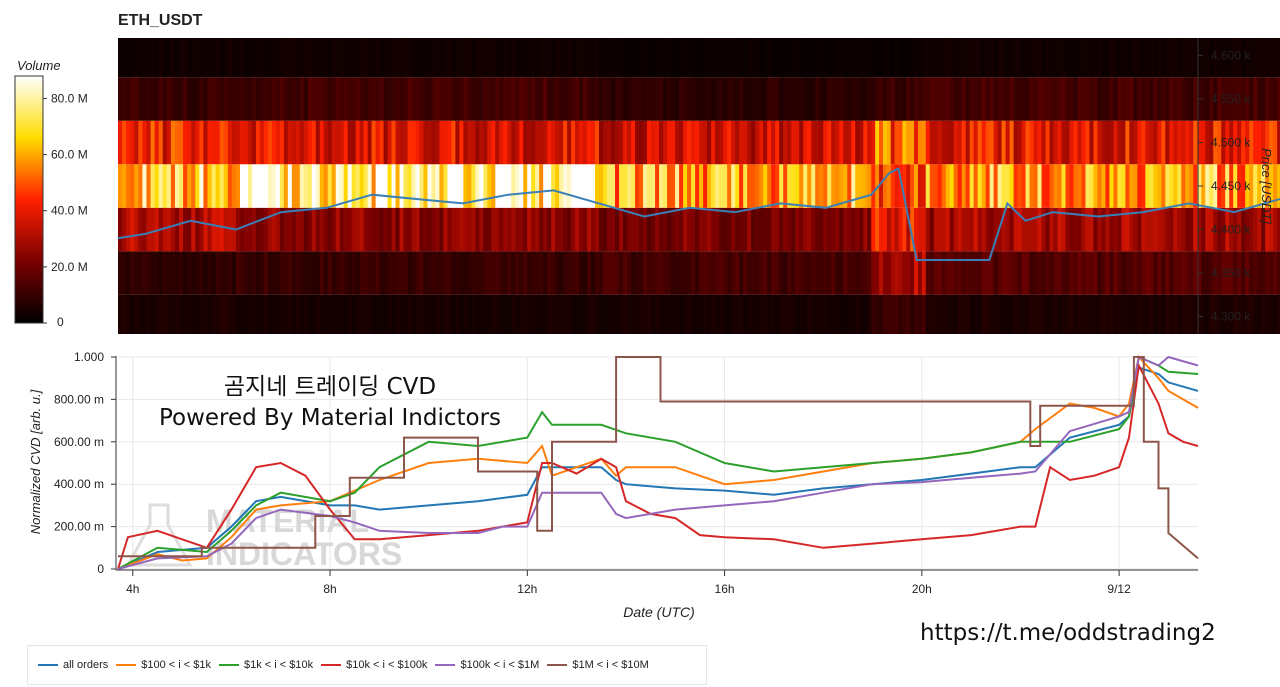 This screenshot has width=1280, height=687. Describe the element at coordinates (1068, 633) in the screenshot. I see `telegram-link: https://t.me/oddstrading2` at that location.